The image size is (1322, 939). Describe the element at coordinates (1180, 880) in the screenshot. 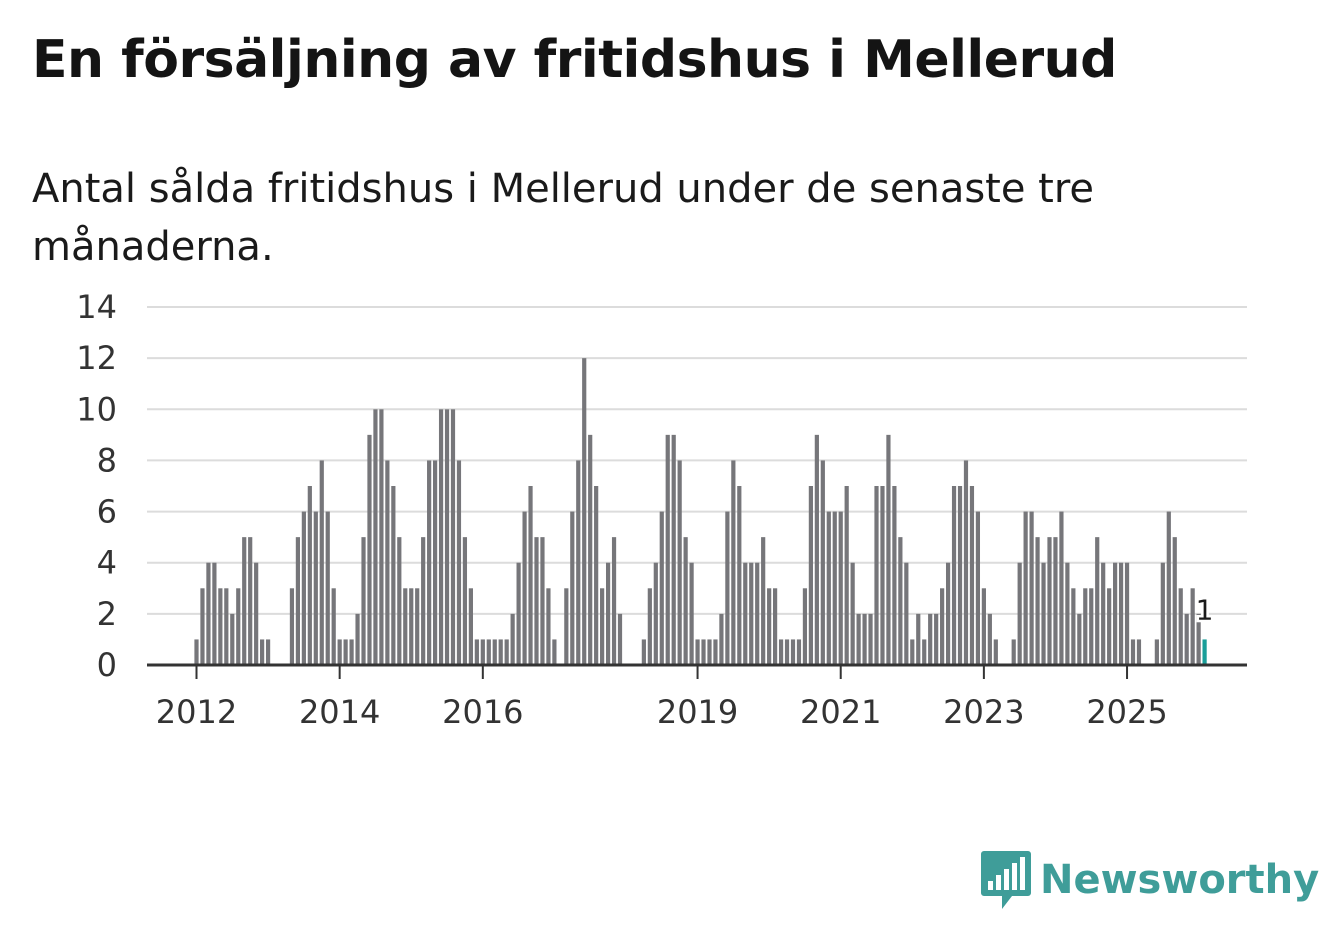

I see `newsworthy-logo-text: Newsworthy` at that location.